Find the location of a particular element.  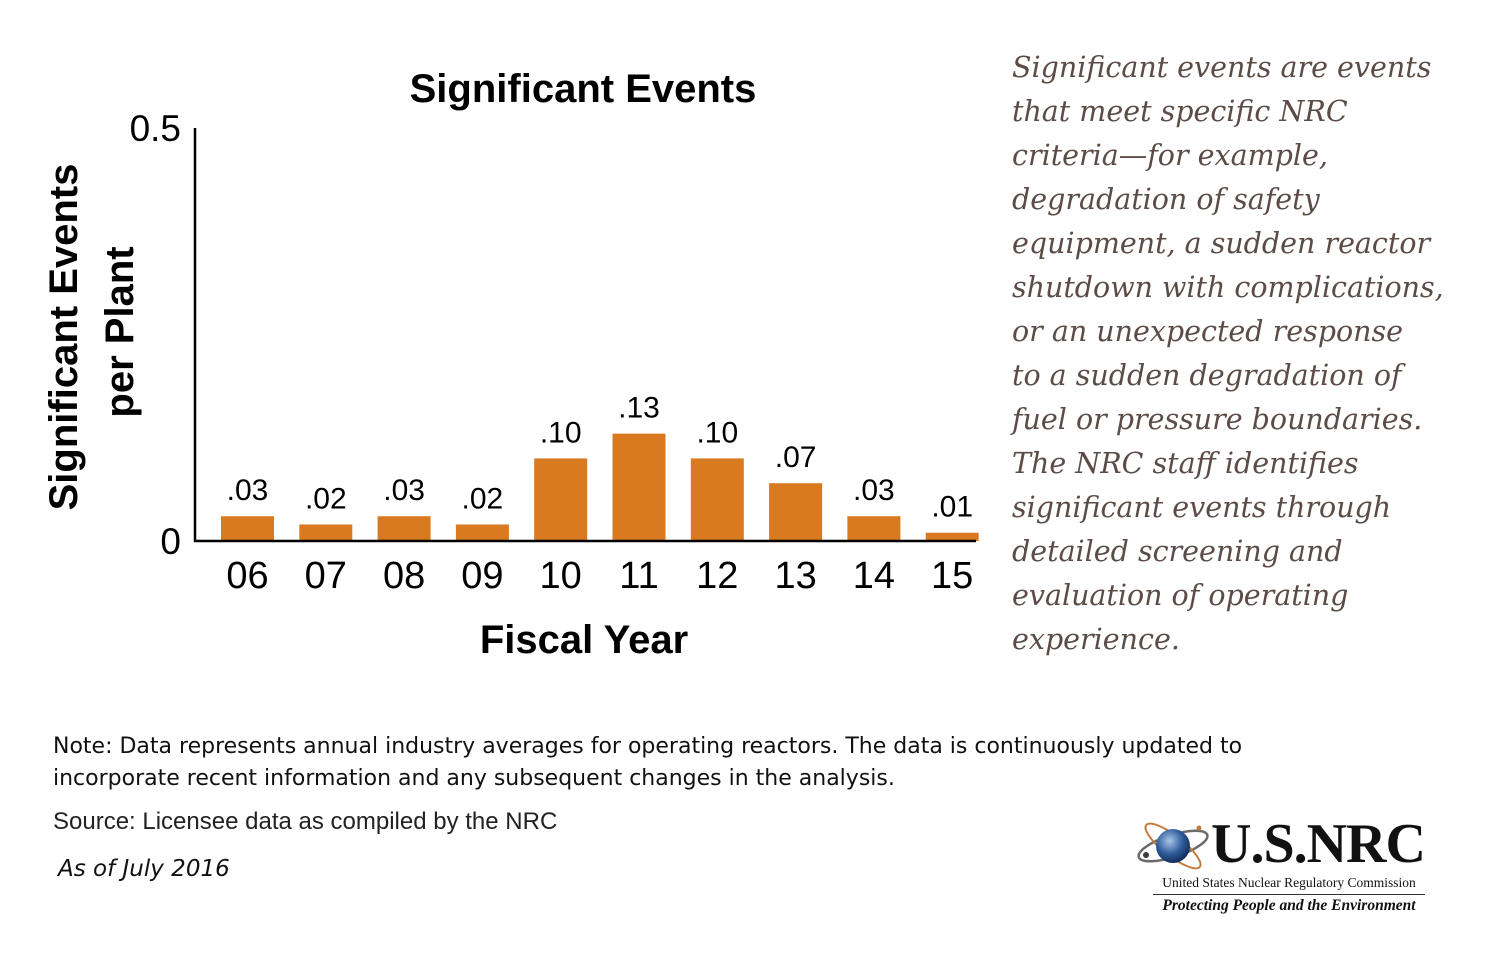

chart-title: Significant Events is located at coordinates (583, 89).